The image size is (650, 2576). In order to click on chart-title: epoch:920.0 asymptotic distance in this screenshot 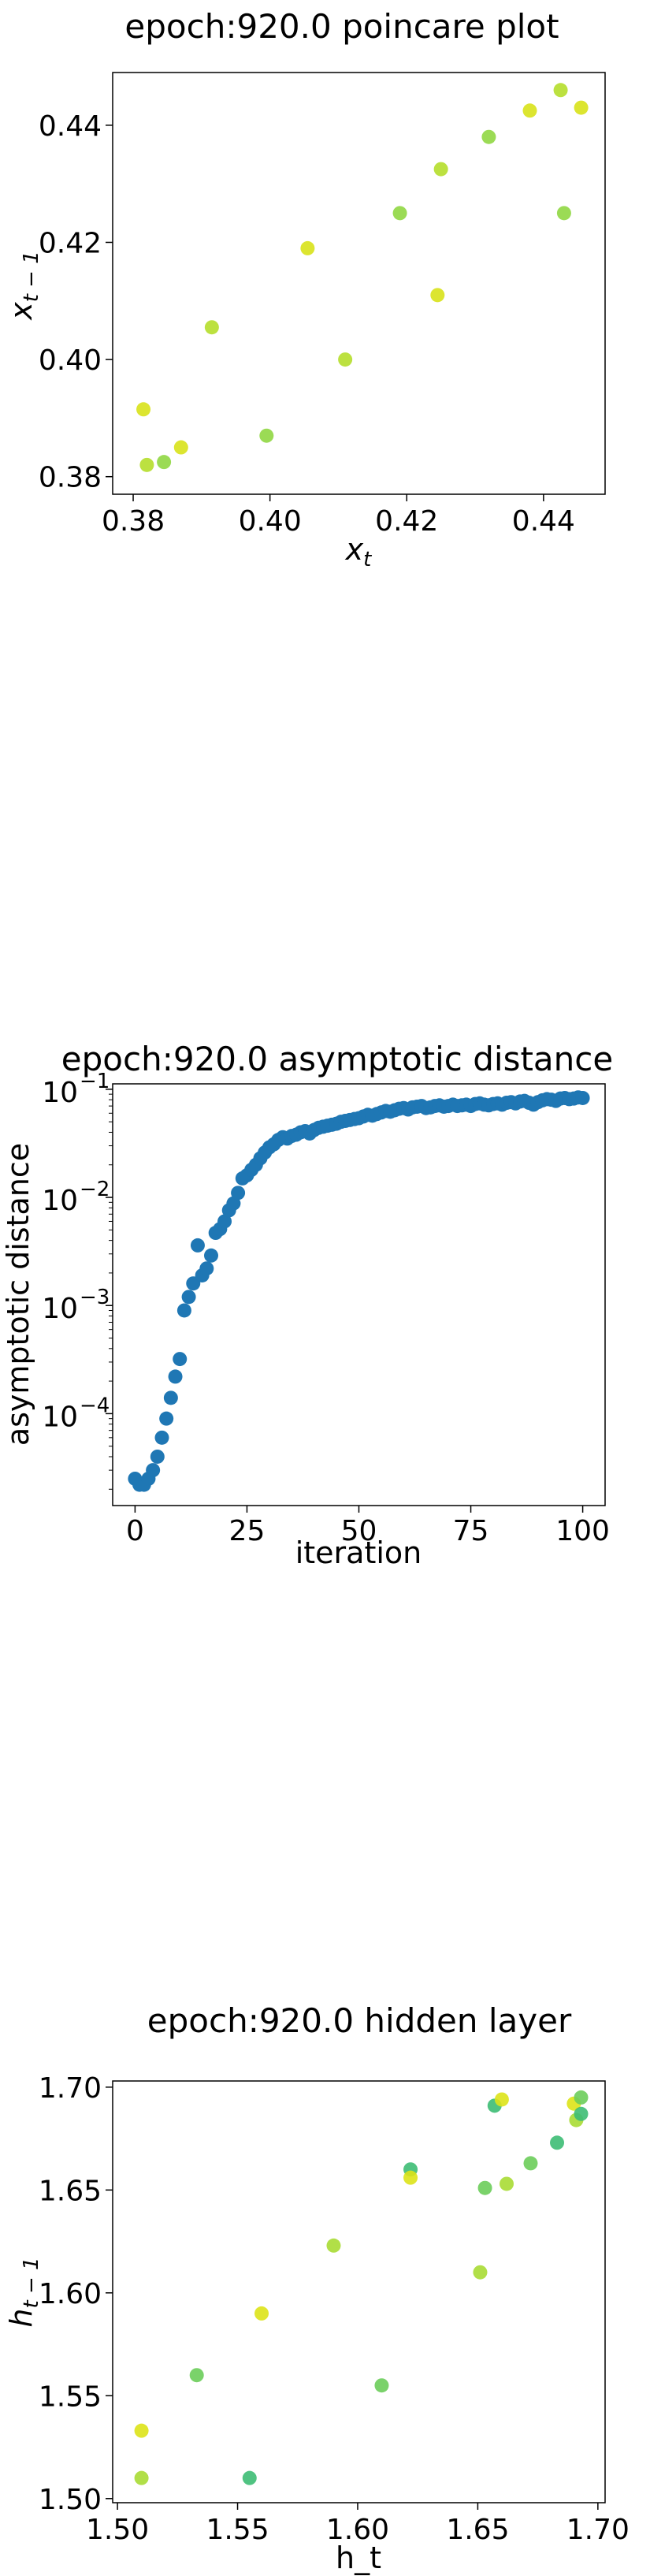, I will do `click(337, 1059)`.